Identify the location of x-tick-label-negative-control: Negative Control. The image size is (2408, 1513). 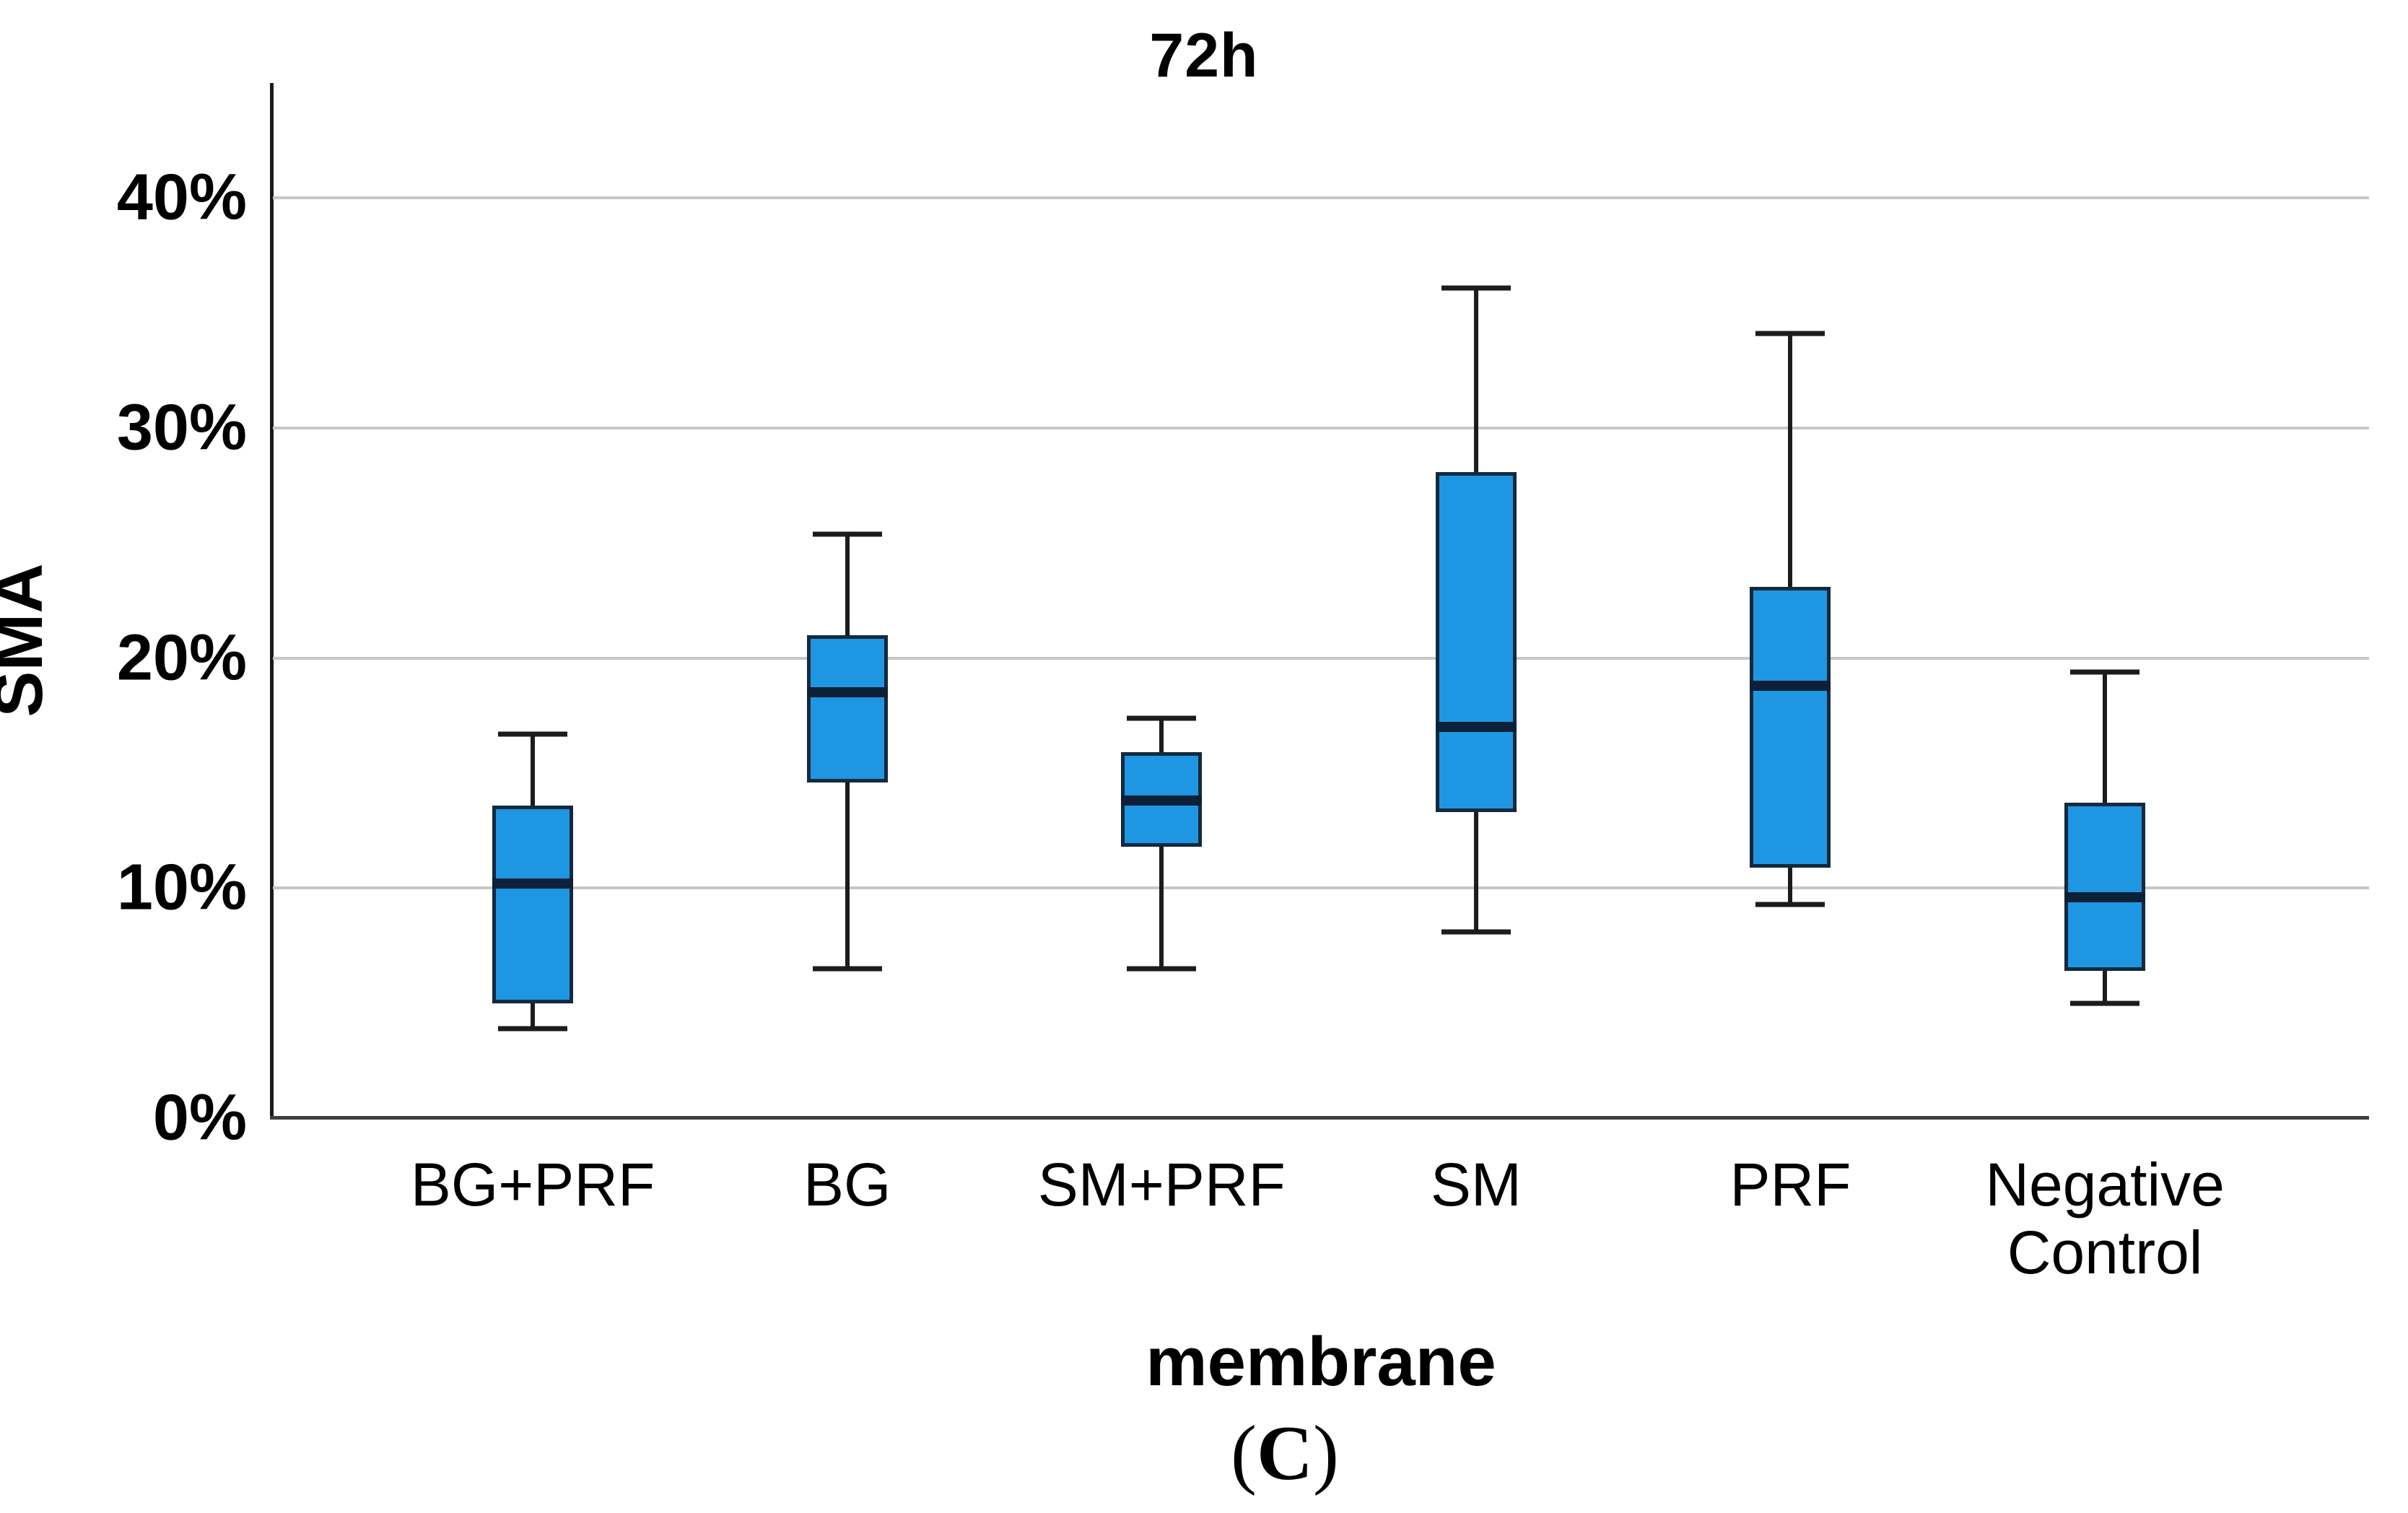
(2105, 1219).